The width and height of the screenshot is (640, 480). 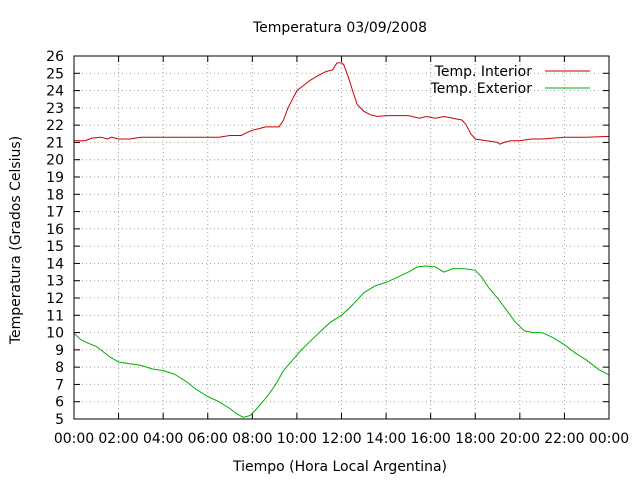 What do you see at coordinates (59, 368) in the screenshot?
I see `y-tick-label: 8` at bounding box center [59, 368].